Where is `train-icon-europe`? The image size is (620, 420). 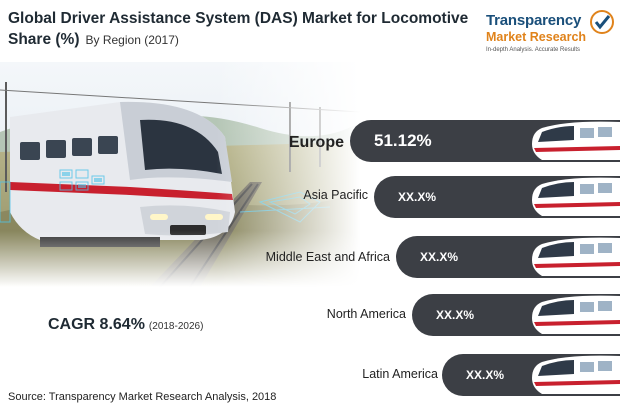
train-icon-europe is located at coordinates (576, 140).